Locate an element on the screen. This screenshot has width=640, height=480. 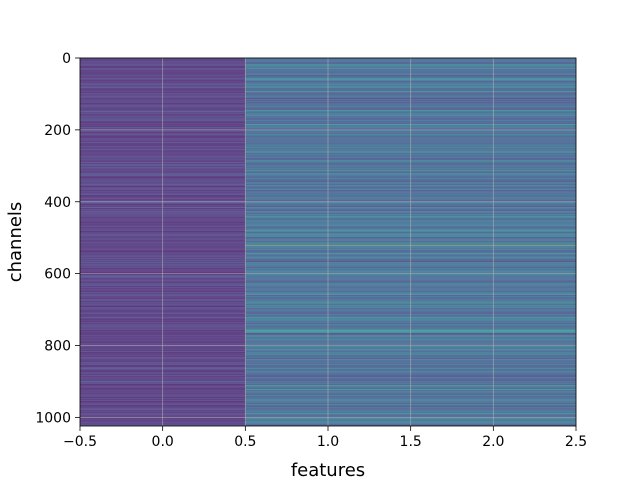
x-tick-label: 0.5 is located at coordinates (245, 442).